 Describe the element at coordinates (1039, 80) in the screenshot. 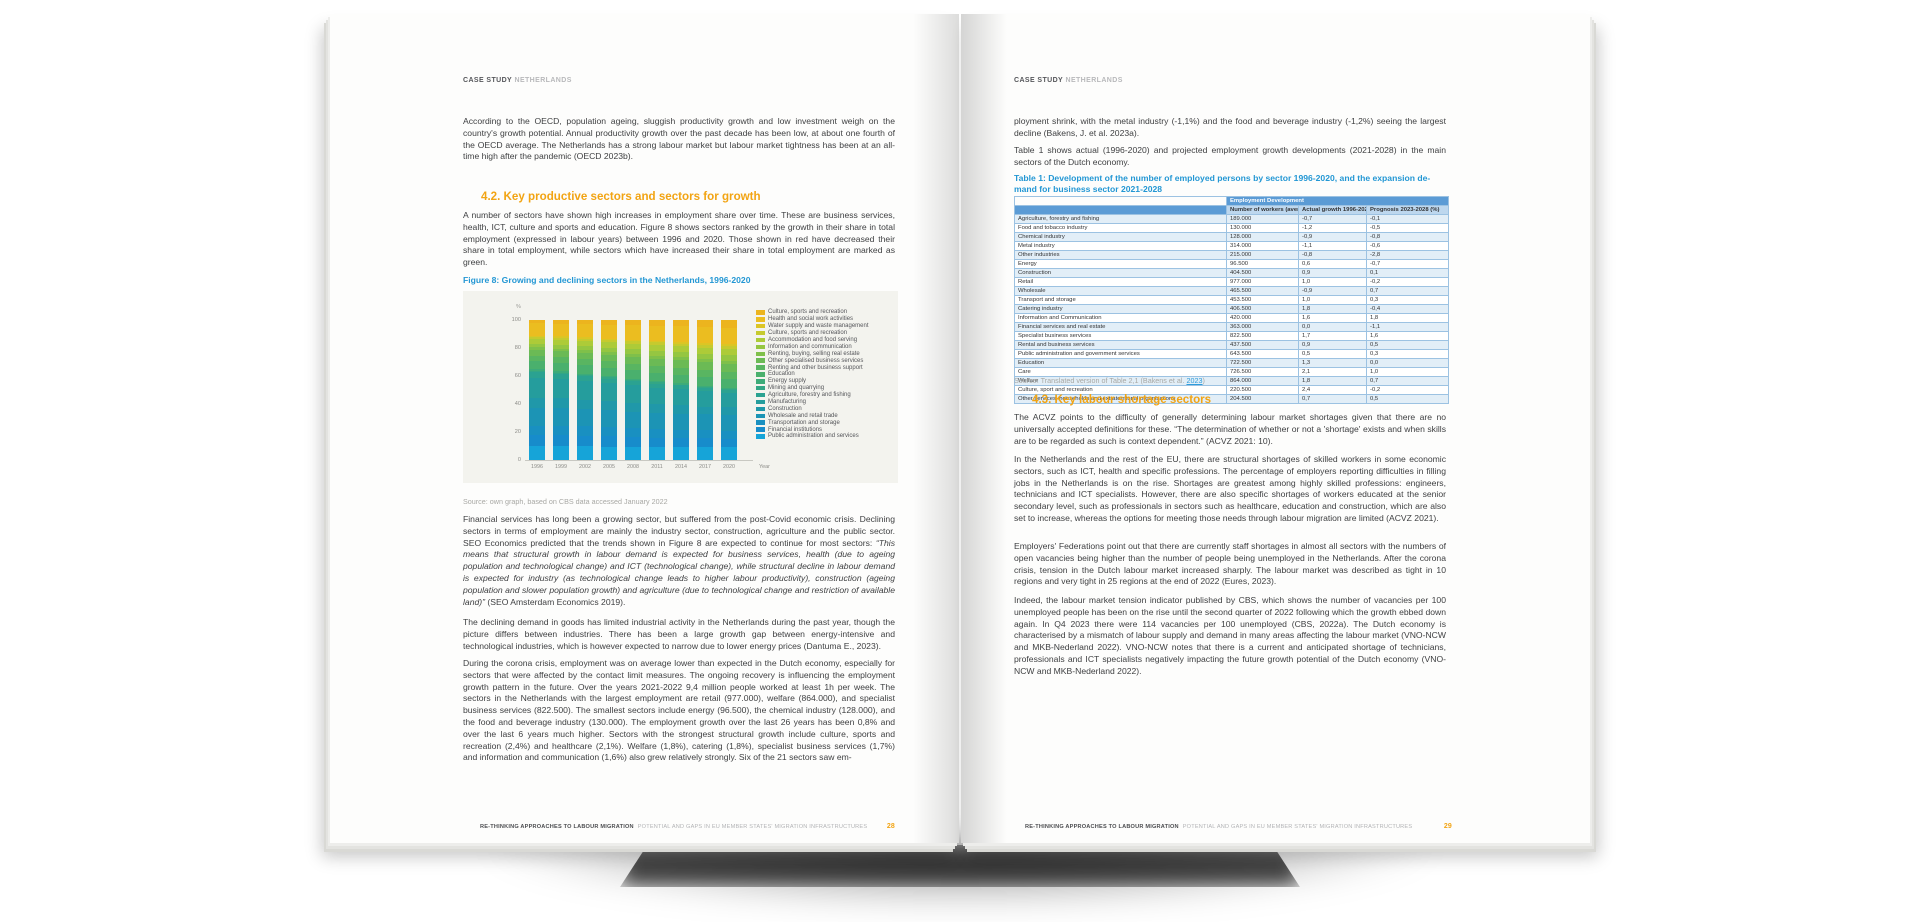

I see `running-header-bold: CASE STUDY` at that location.